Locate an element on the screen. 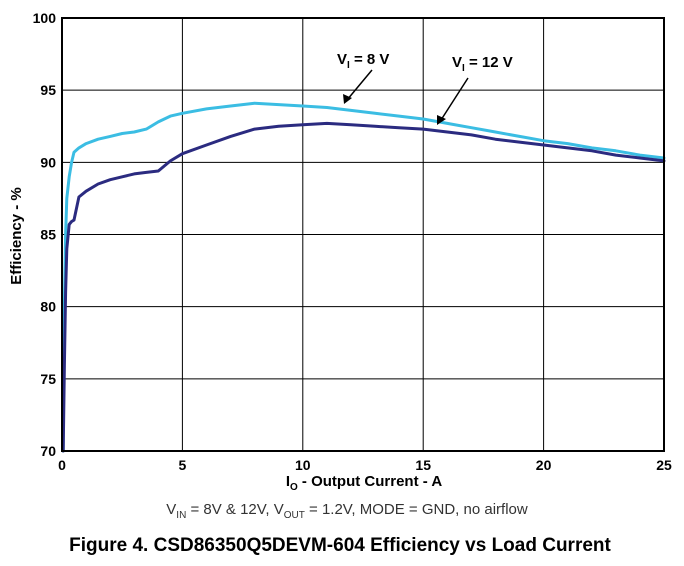  annotation-arrow-12v is located at coordinates (453, 101).